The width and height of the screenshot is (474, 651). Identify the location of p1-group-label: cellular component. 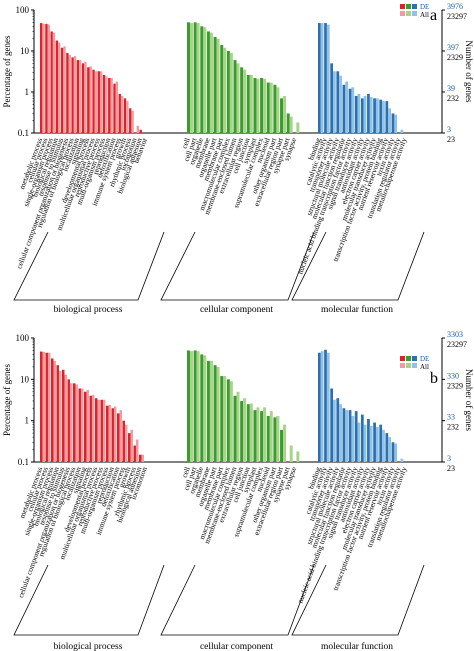
(236, 310).